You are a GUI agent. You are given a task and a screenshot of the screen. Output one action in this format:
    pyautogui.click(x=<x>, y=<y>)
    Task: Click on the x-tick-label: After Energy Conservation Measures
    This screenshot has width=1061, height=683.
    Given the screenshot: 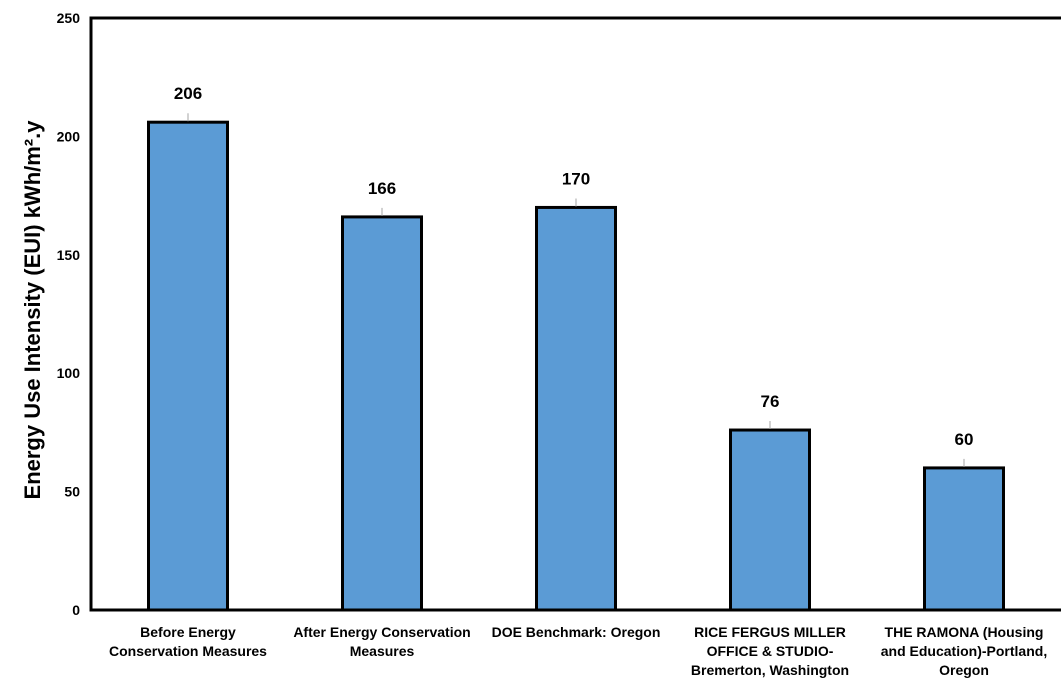 What is the action you would take?
    pyautogui.click(x=381, y=641)
    